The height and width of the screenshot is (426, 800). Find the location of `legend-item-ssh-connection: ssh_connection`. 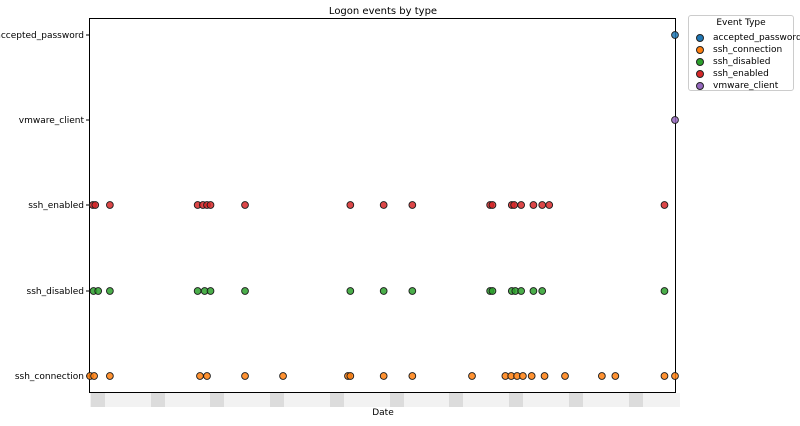

legend-item-ssh-connection: ssh_connection is located at coordinates (739, 50).